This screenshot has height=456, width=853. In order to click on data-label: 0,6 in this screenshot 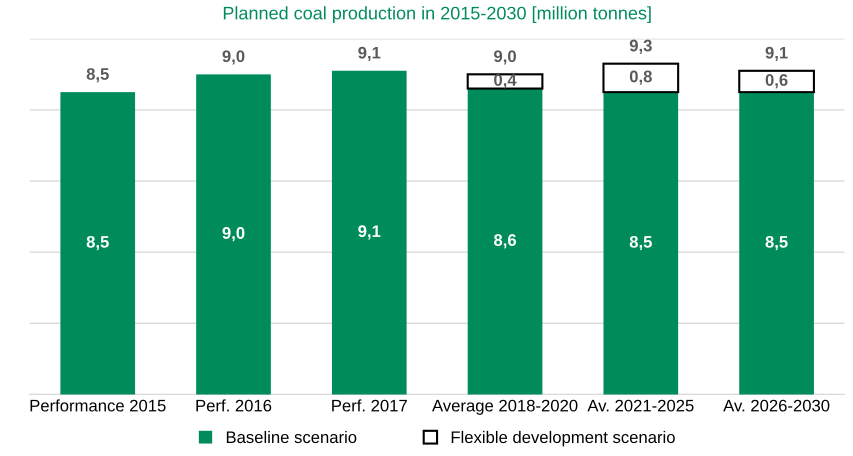, I will do `click(777, 81)`.